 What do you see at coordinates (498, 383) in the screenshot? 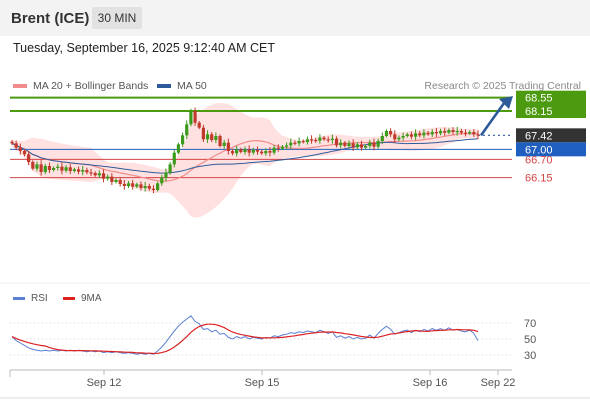
I see `x-axis-tick-label: Sep 22` at bounding box center [498, 383].